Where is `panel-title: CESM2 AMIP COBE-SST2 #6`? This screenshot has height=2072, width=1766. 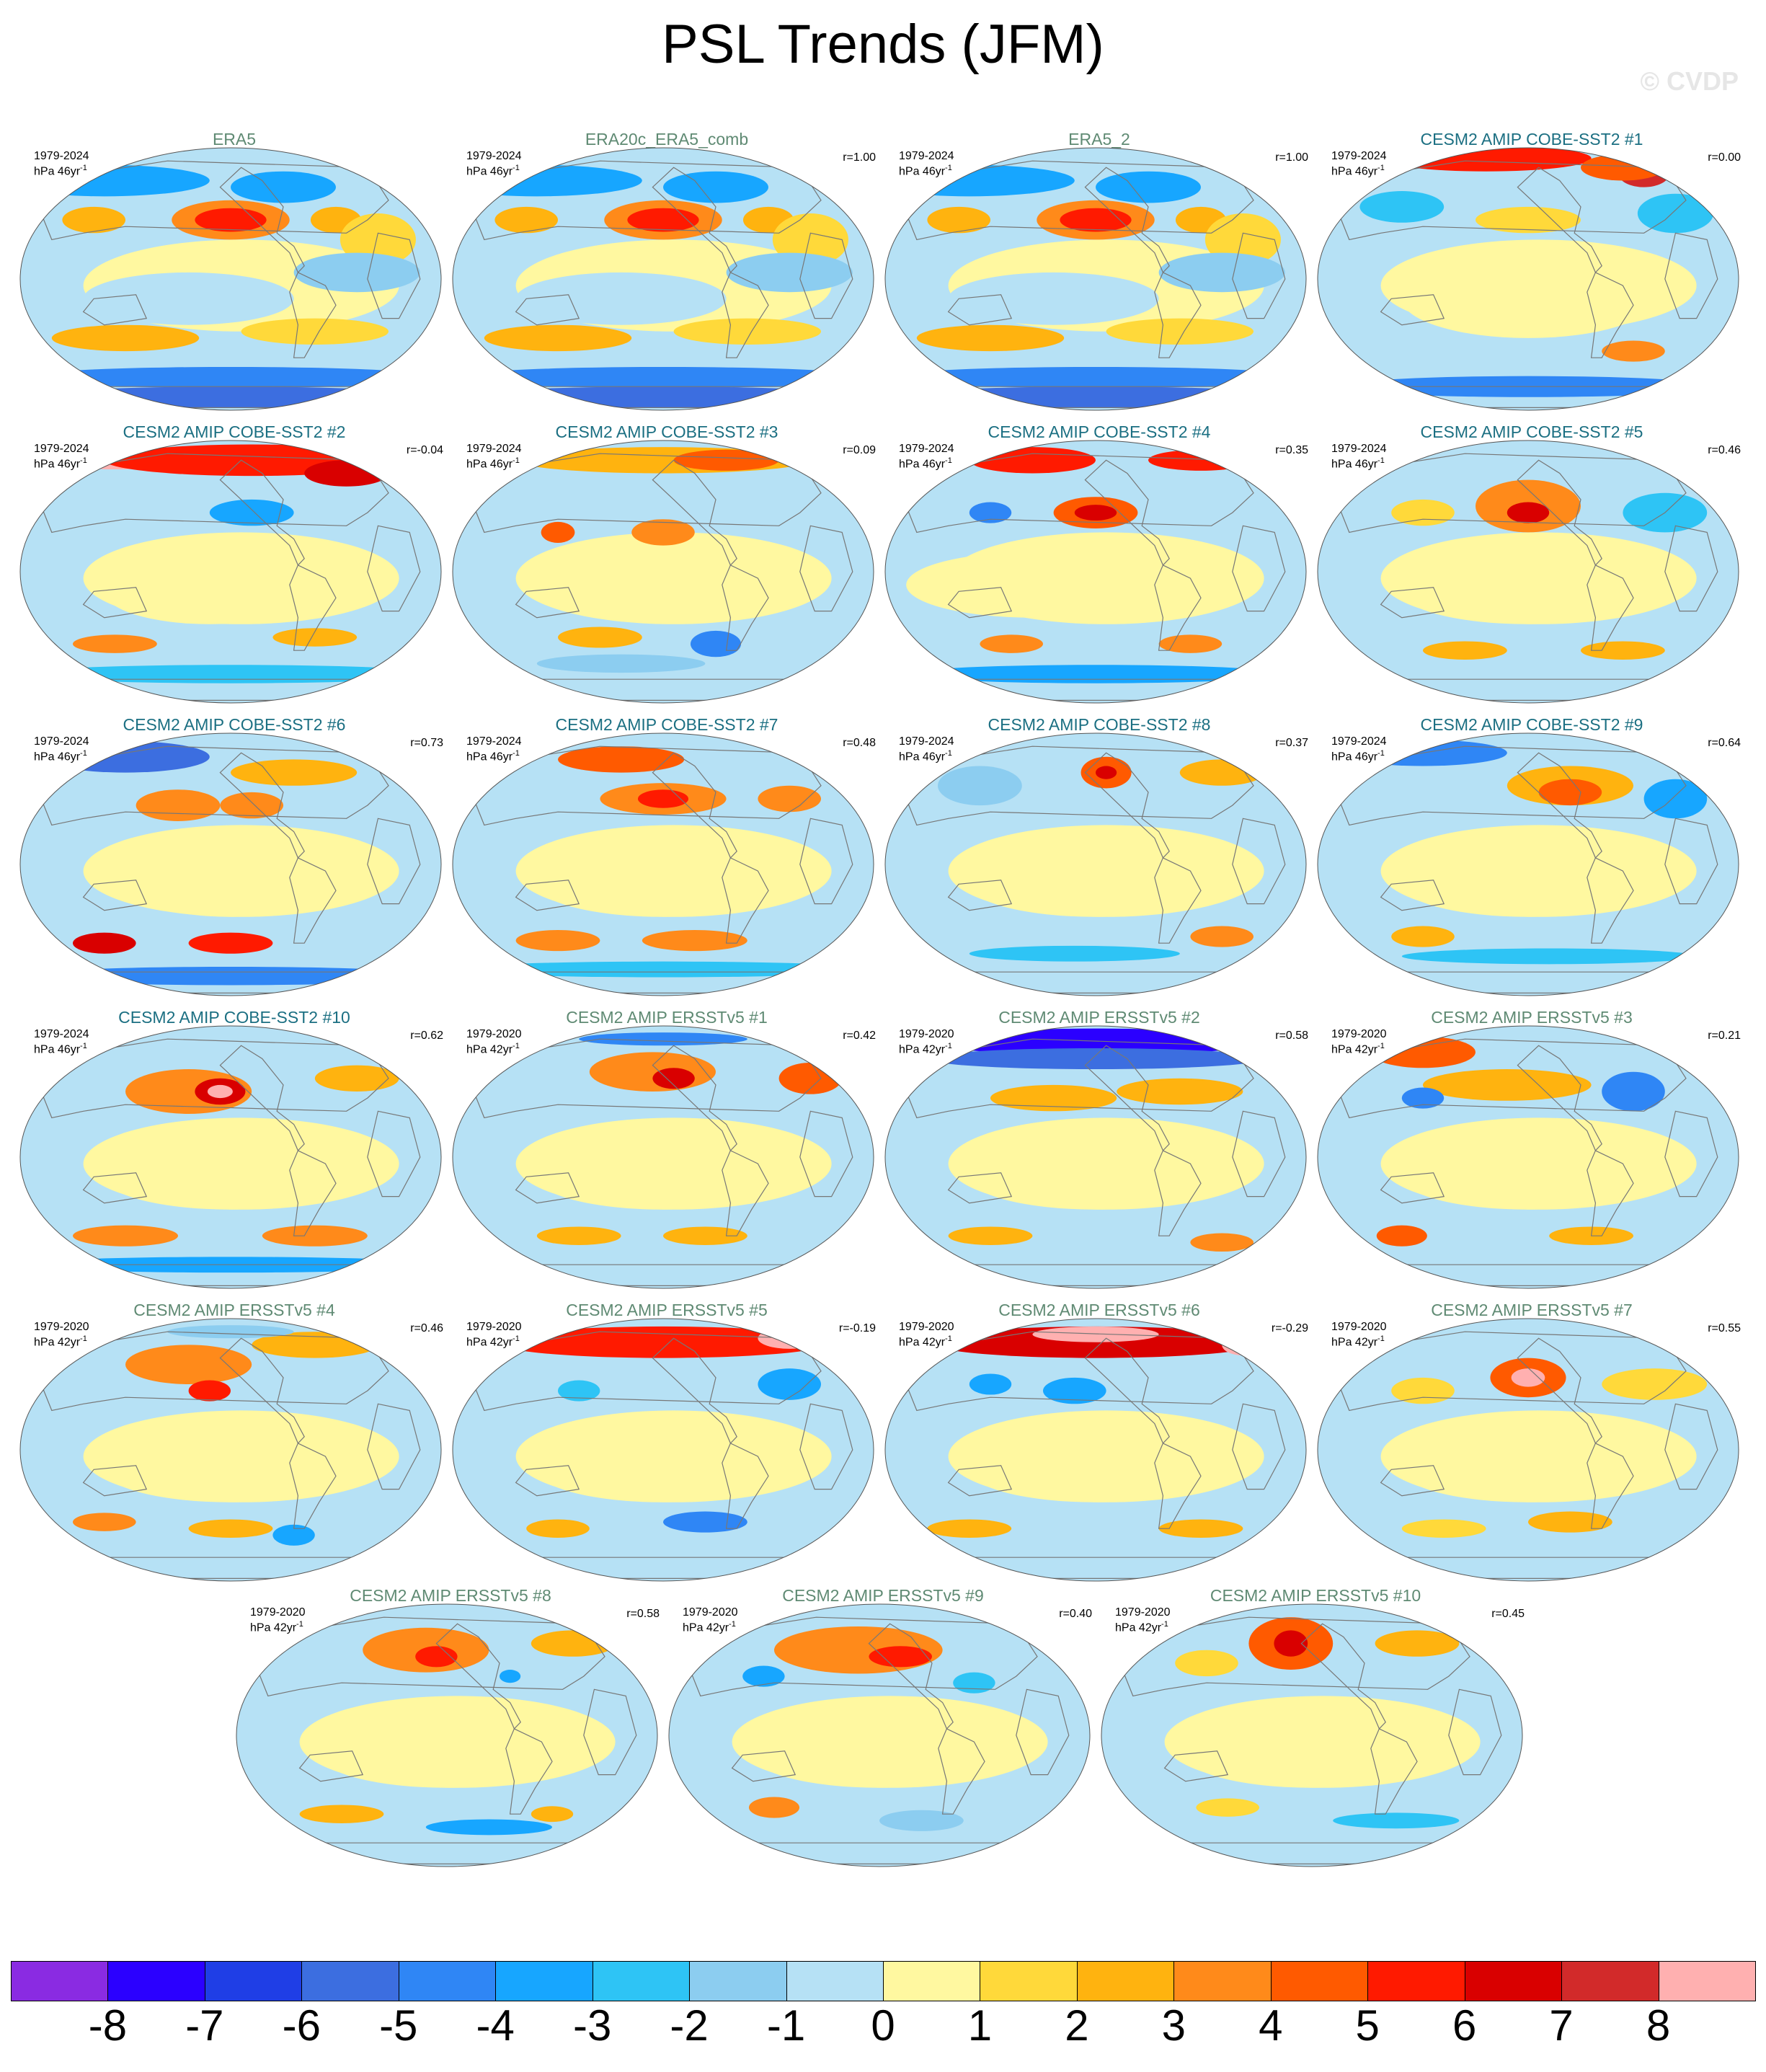
panel-title: CESM2 AMIP COBE-SST2 #6 is located at coordinates (235, 724).